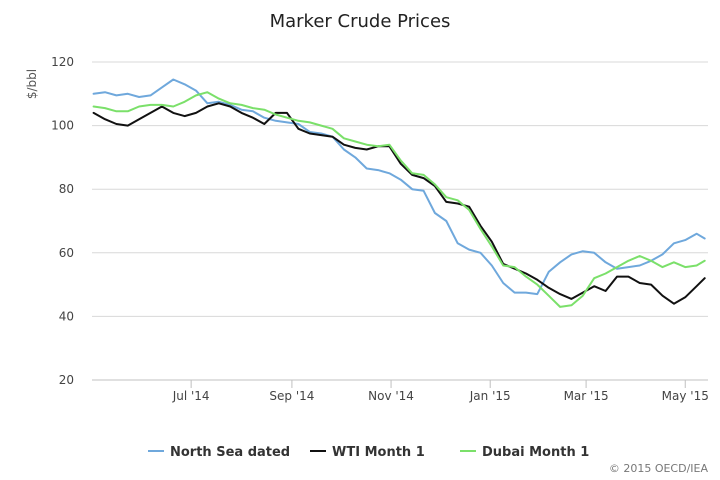  I want to click on legend-label-north-sea-dated: North Sea dated, so click(230, 452).